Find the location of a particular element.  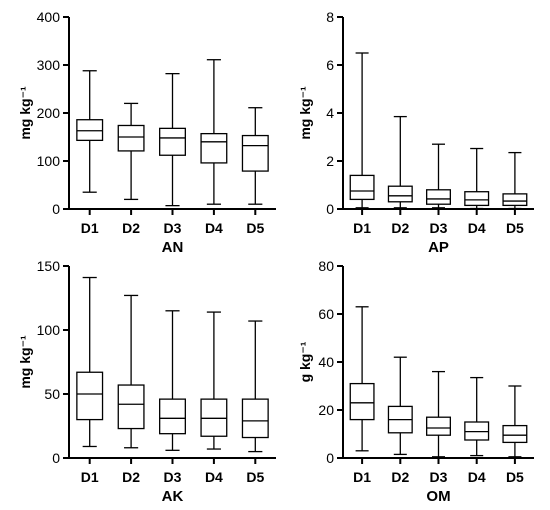

y-tick-label: 400 is located at coordinates (49, 17).